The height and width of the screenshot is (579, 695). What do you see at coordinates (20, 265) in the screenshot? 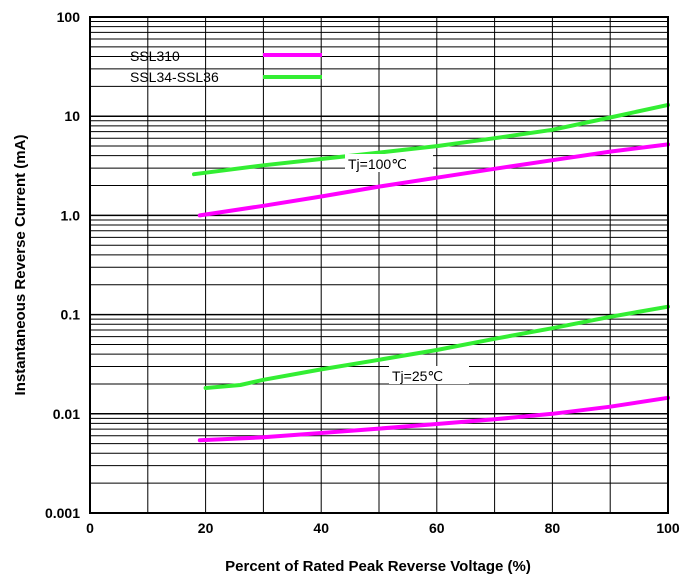
I see `y-axis-title: Instantaneous Reverse Current (mA)` at bounding box center [20, 265].